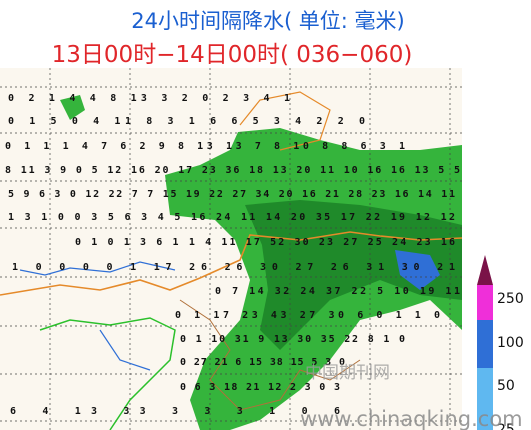 The image size is (531, 430). I want to click on title: 24小时间隔降水( 单位: 毫米), so click(268, 21).